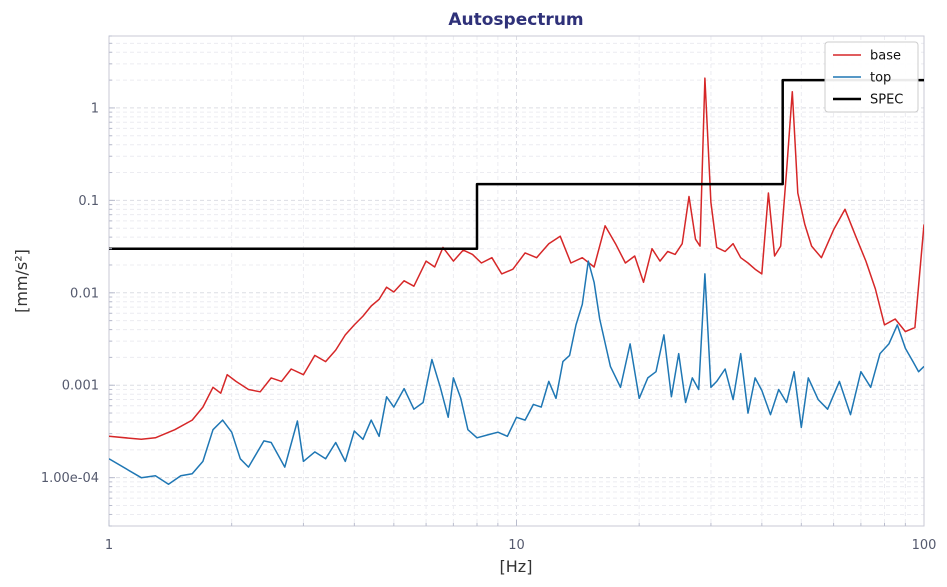 The width and height of the screenshot is (947, 587). I want to click on y-axis-title: [mm/s²], so click(21, 281).